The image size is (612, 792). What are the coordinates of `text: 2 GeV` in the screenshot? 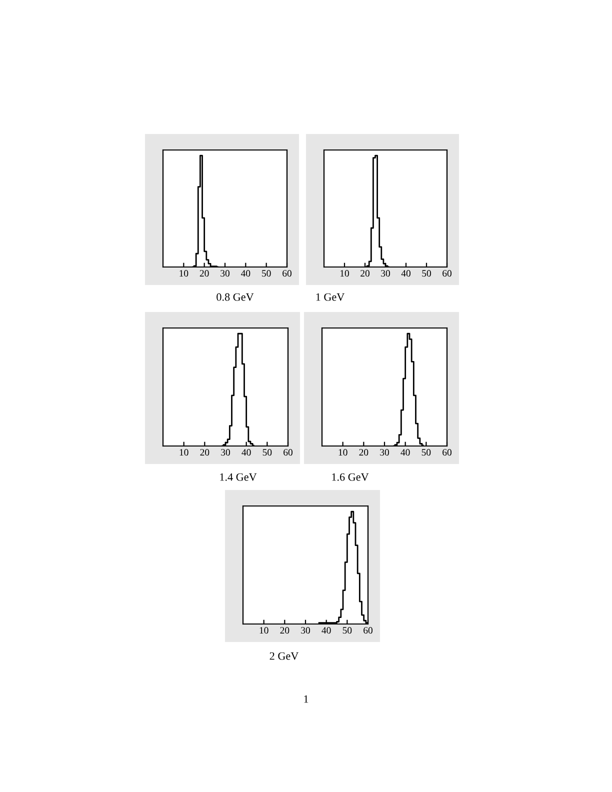 It's located at (284, 656).